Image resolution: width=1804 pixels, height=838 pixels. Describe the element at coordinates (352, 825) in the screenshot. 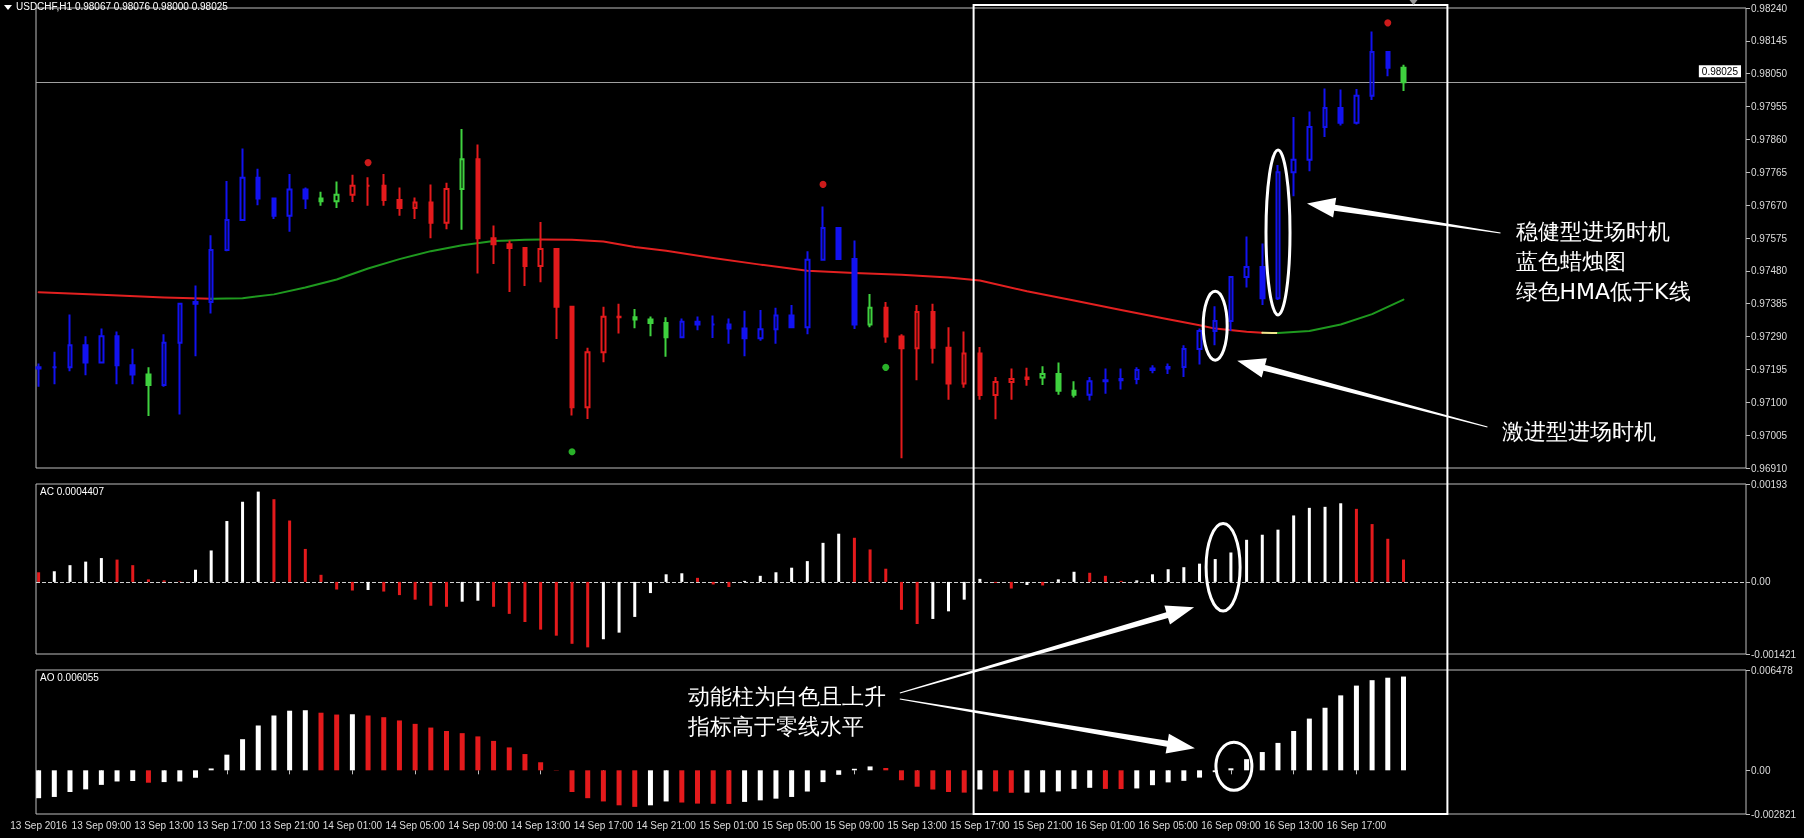

I see `x-tick-label: 14 Sep 01:00` at that location.